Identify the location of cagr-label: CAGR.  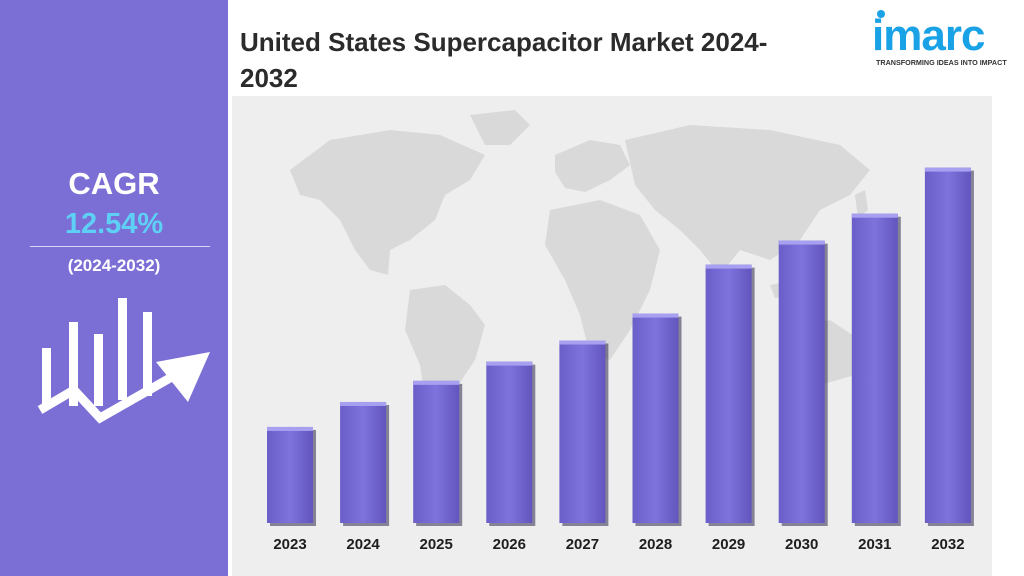
(114, 183).